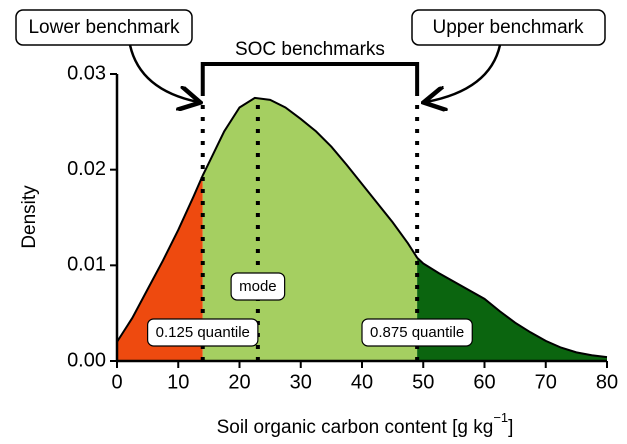 This screenshot has width=627, height=444. I want to click on y-tick-label: 0.03, so click(86, 73).